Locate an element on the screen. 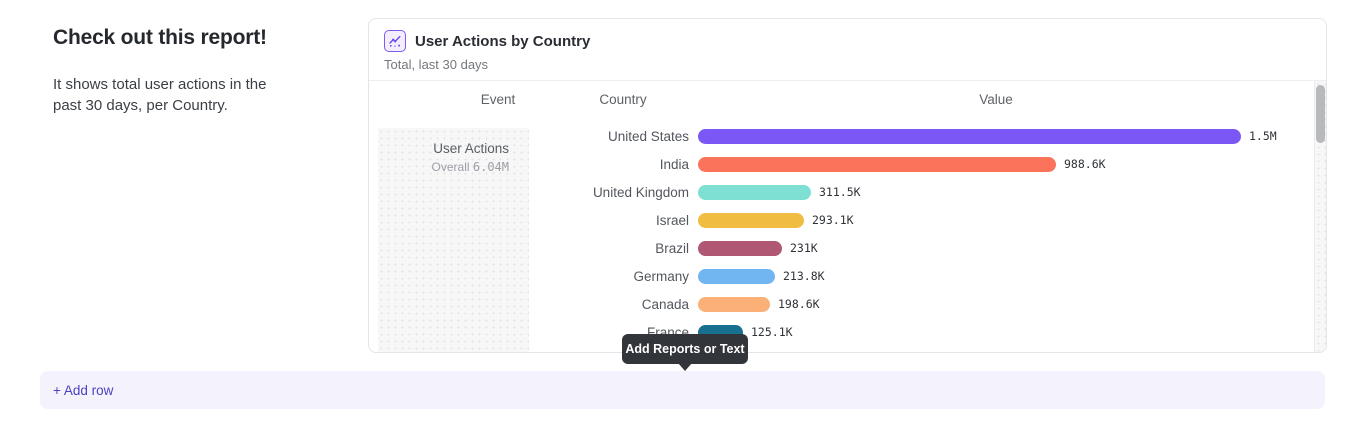 Image resolution: width=1349 pixels, height=436 pixels. report-subtitle: Total, last 30 days is located at coordinates (436, 64).